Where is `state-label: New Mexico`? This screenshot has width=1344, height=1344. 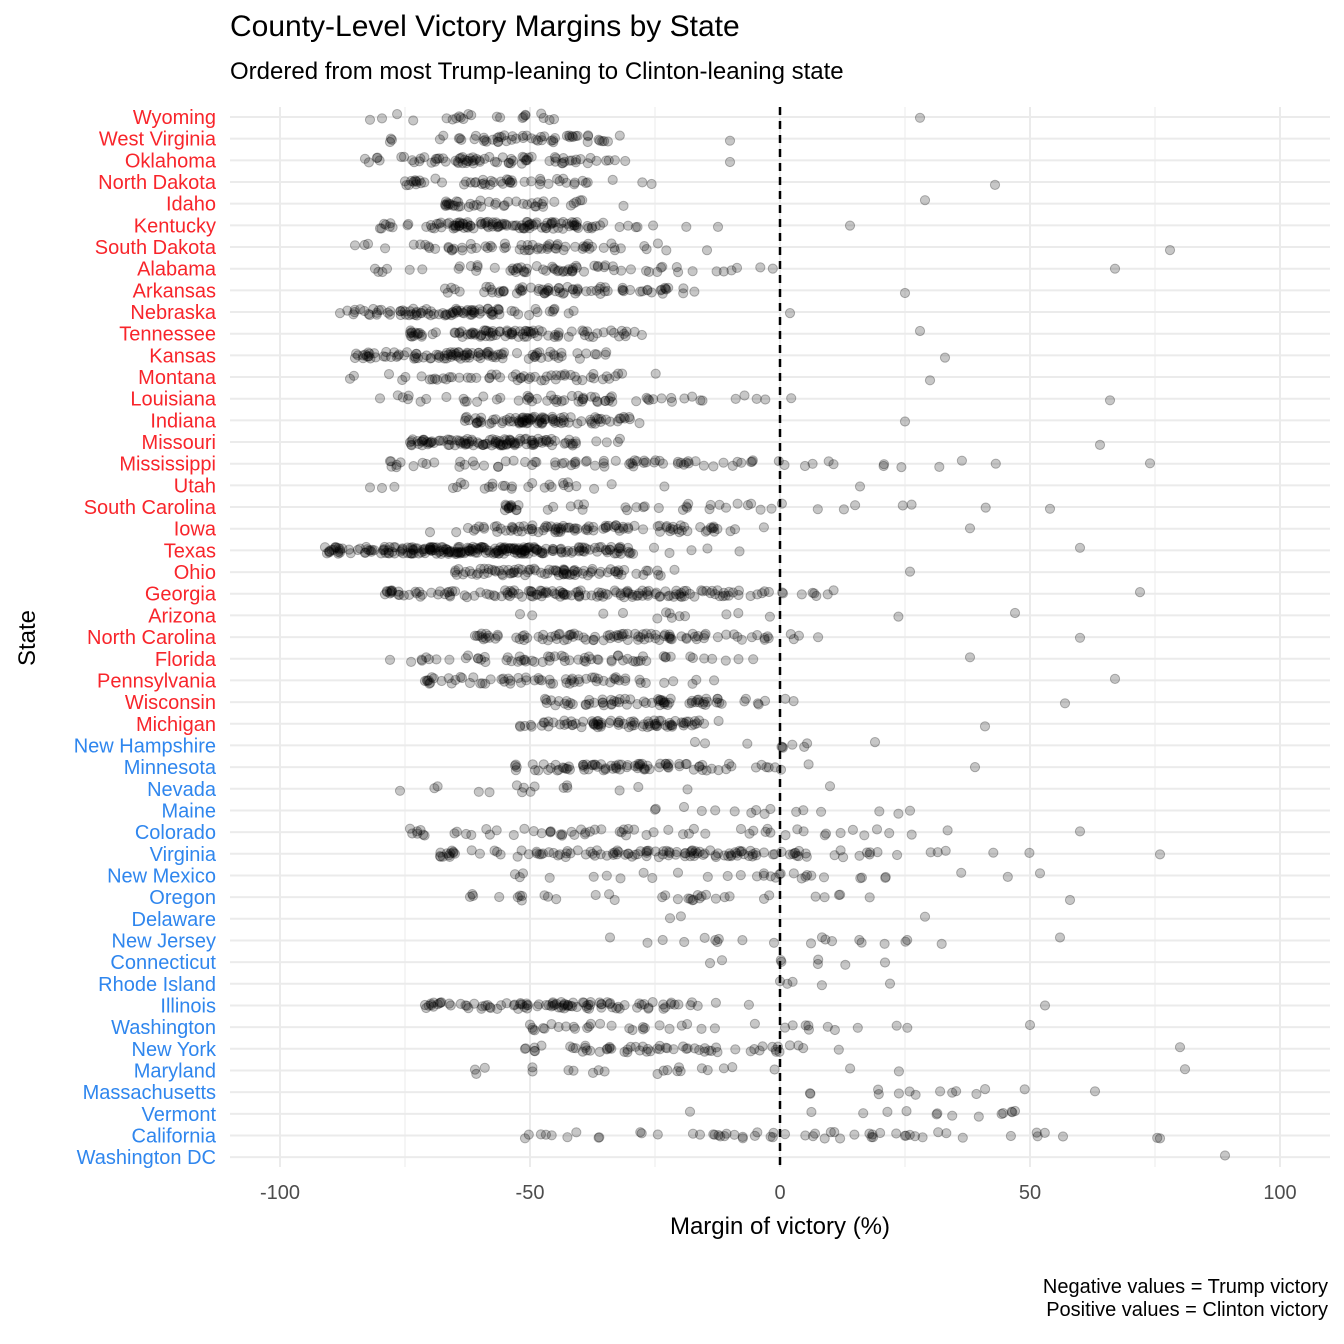
state-label: New Mexico is located at coordinates (161, 876).